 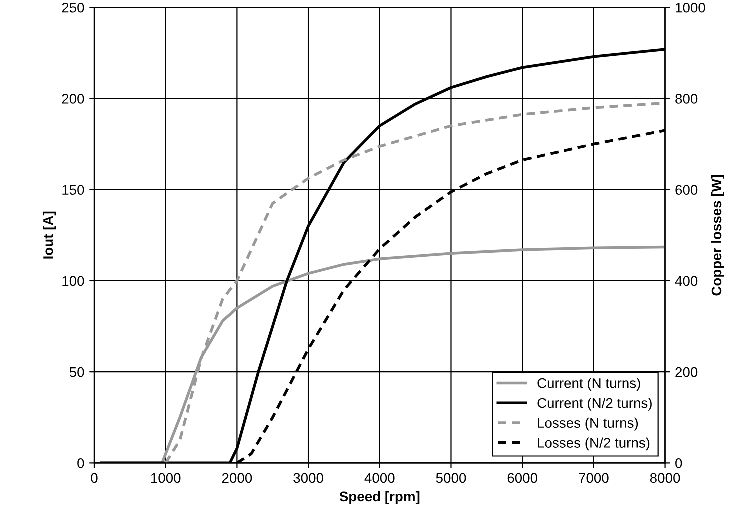 I want to click on y-tick-label: 50, so click(x=77, y=372).